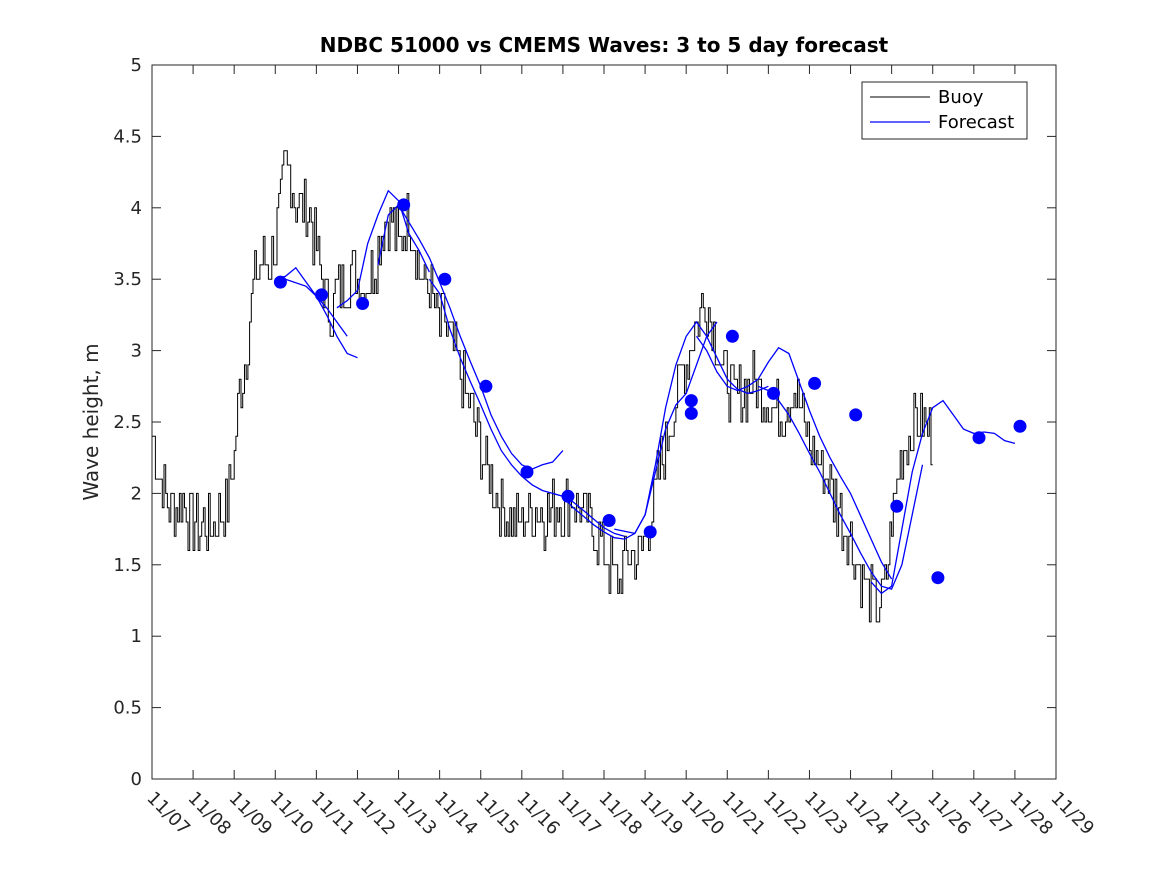 This screenshot has height=879, width=1167. I want to click on y-tick-label: 2, so click(136, 493).